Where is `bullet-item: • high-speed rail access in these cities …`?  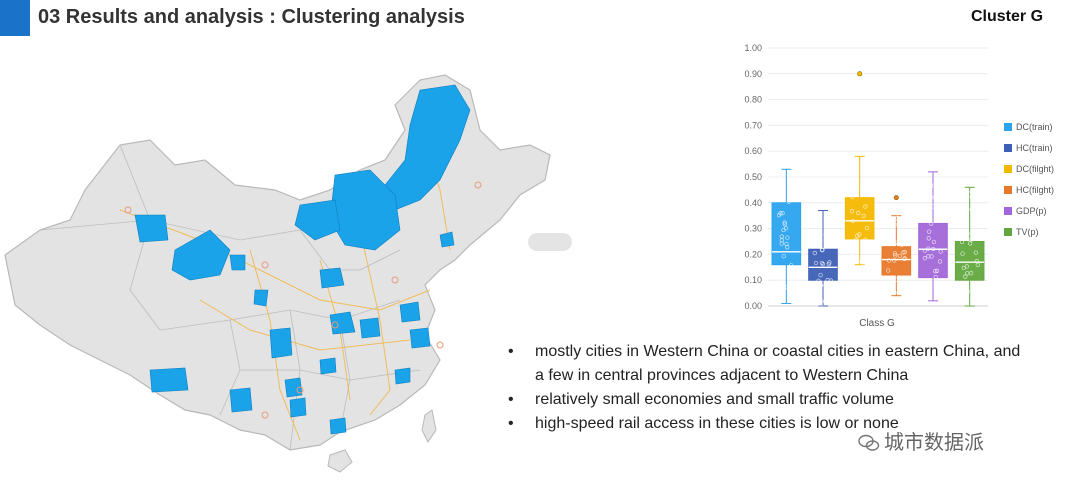 bullet-item: • high-speed rail access in these cities … is located at coordinates (768, 424).